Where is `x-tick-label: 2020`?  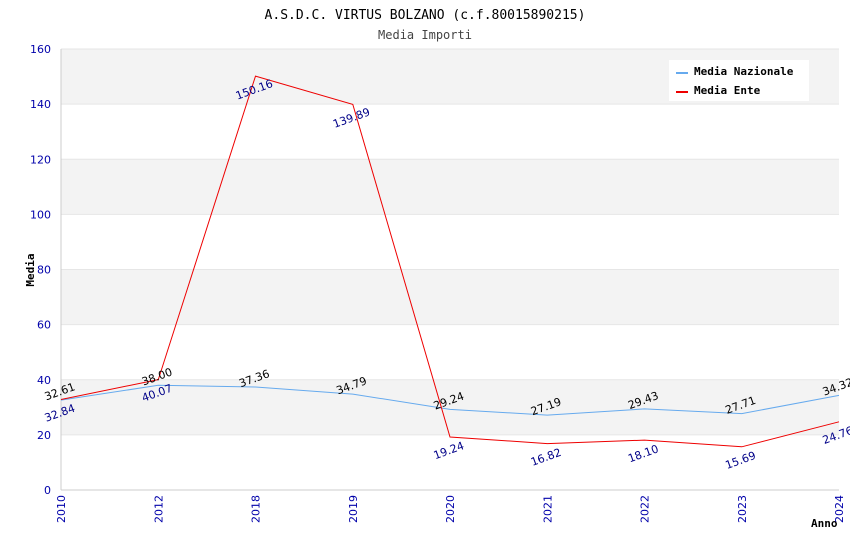
x-tick-label: 2020 is located at coordinates (450, 509).